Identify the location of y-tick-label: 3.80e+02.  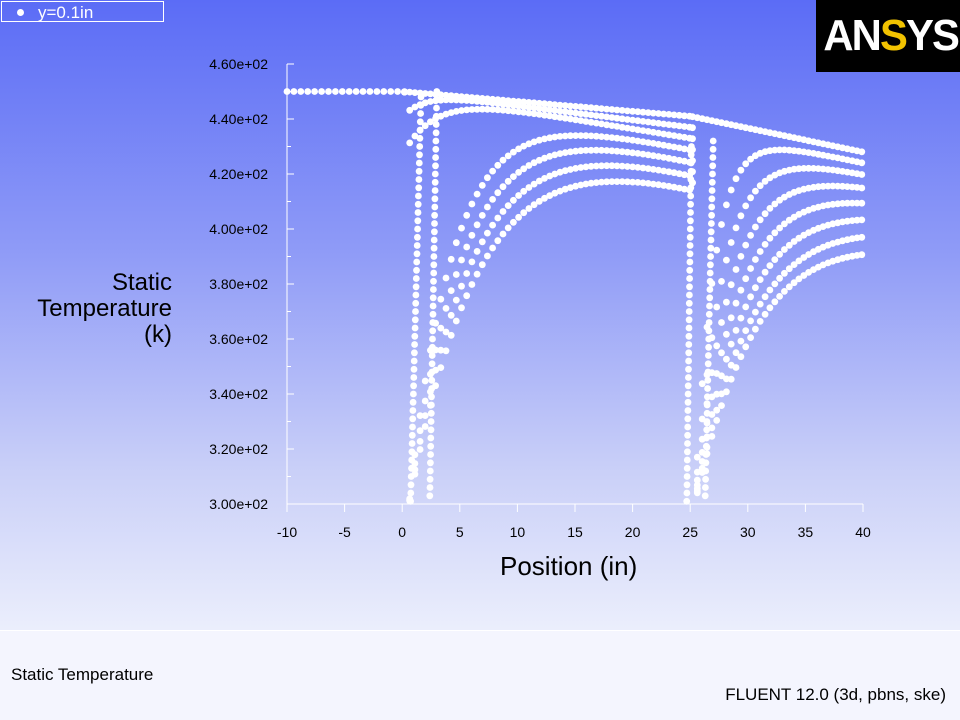
(238, 284).